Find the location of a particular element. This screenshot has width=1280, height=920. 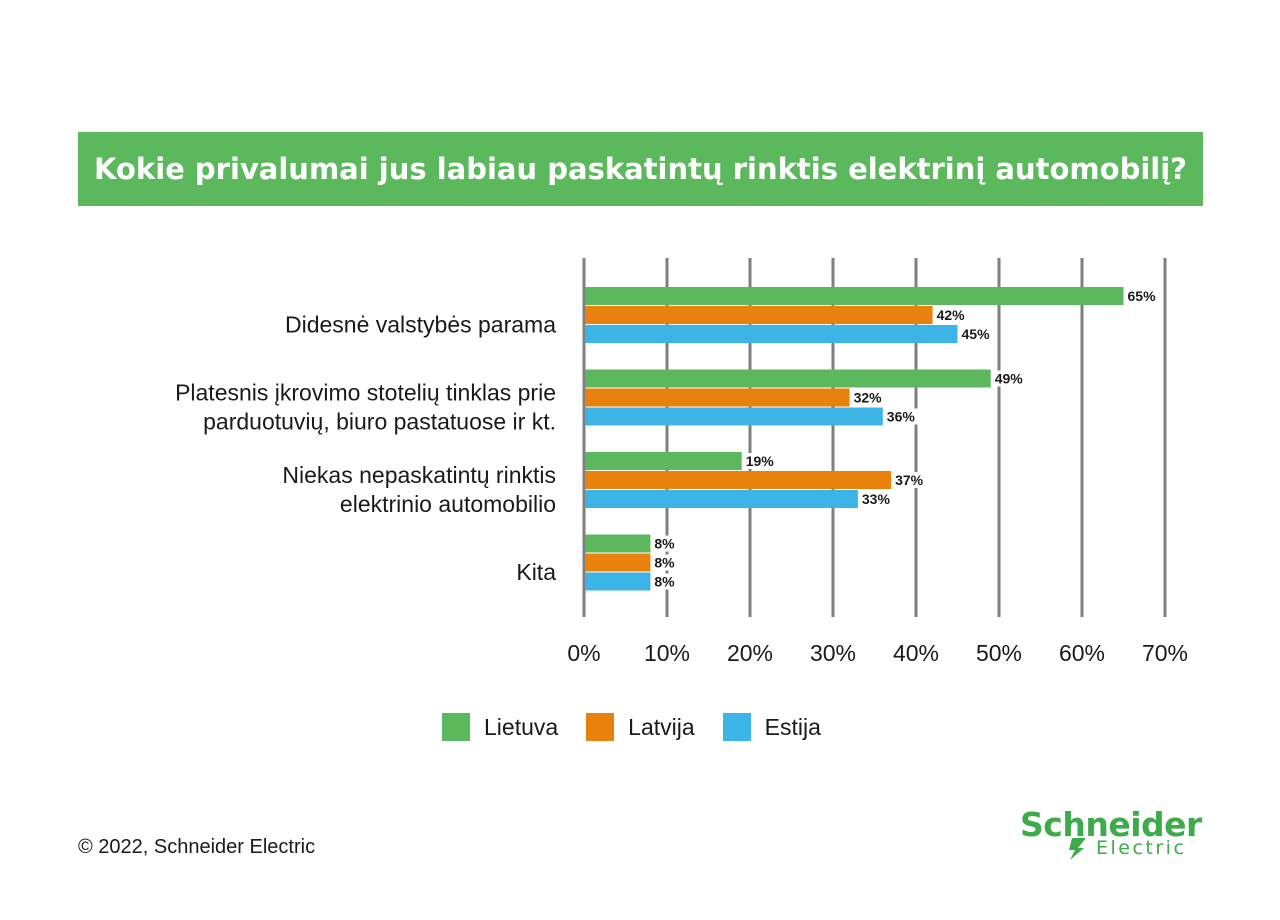

logo-subword: Electric is located at coordinates (1141, 848).